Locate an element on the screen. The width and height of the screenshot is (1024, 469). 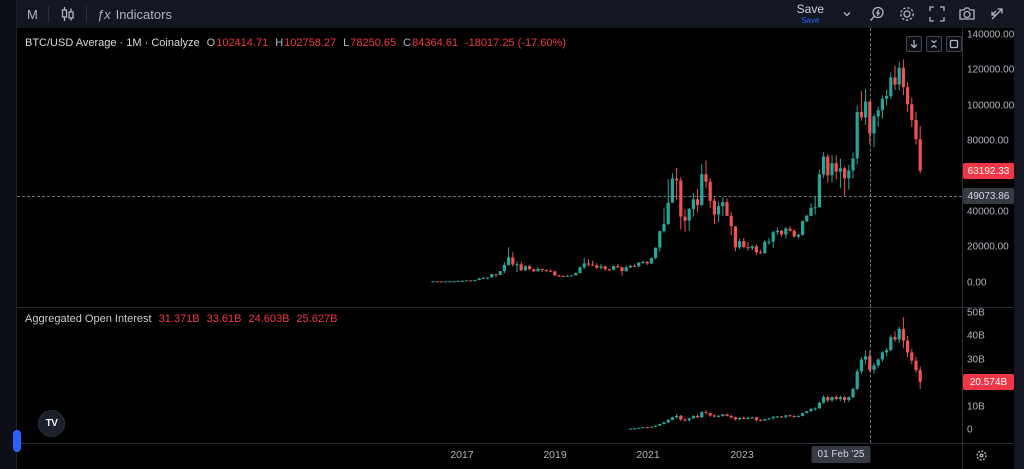
crosshair-time-label: 01 Feb '25 is located at coordinates (841, 454).